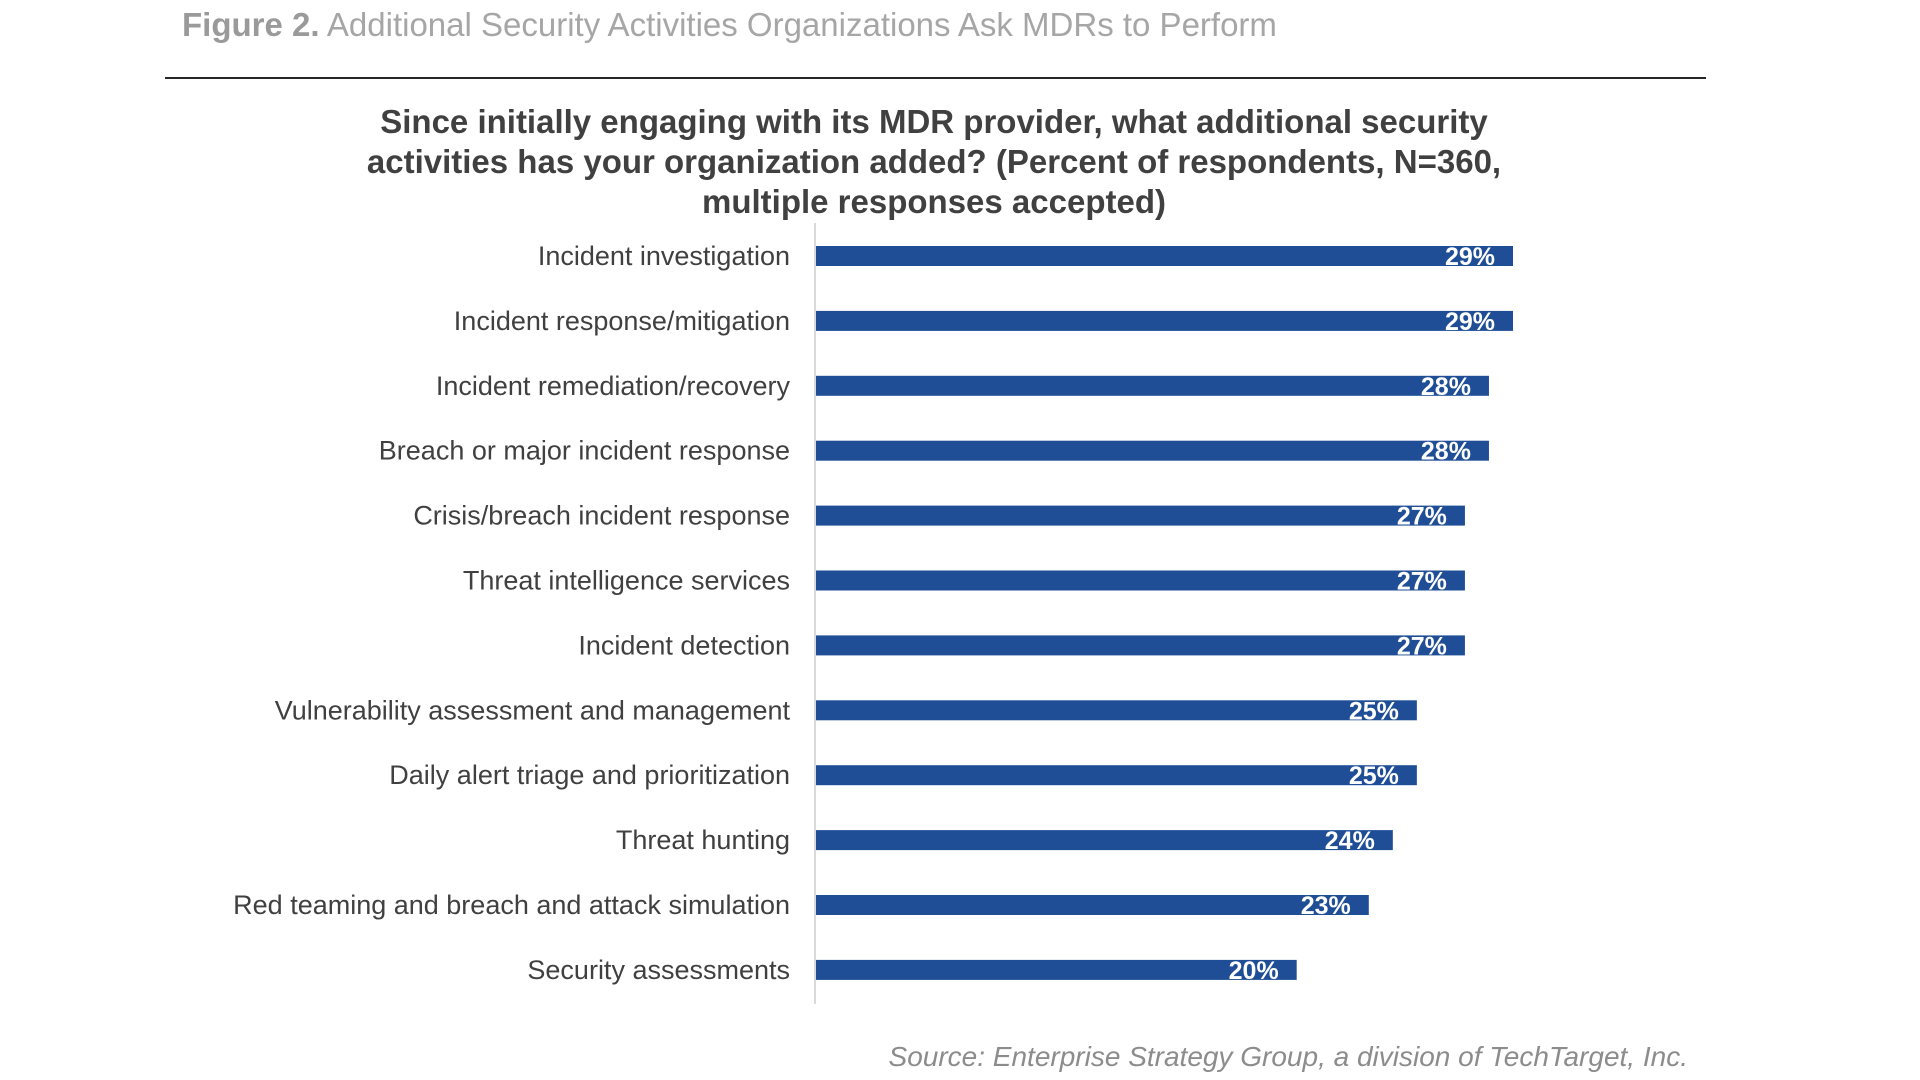 This screenshot has height=1080, width=1920. I want to click on bar-value-label: 20%, so click(1254, 971).